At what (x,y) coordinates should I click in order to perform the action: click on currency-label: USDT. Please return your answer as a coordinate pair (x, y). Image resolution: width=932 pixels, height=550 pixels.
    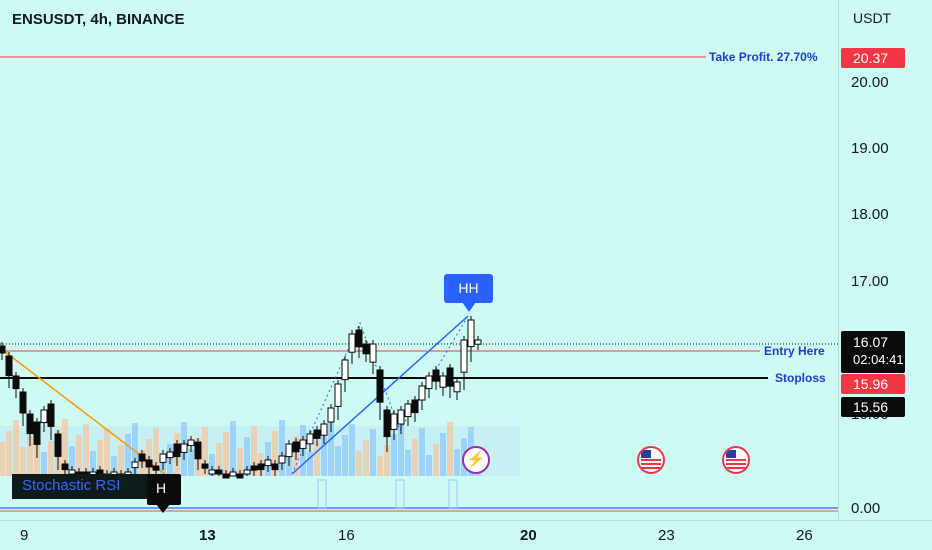
    Looking at the image, I should click on (872, 18).